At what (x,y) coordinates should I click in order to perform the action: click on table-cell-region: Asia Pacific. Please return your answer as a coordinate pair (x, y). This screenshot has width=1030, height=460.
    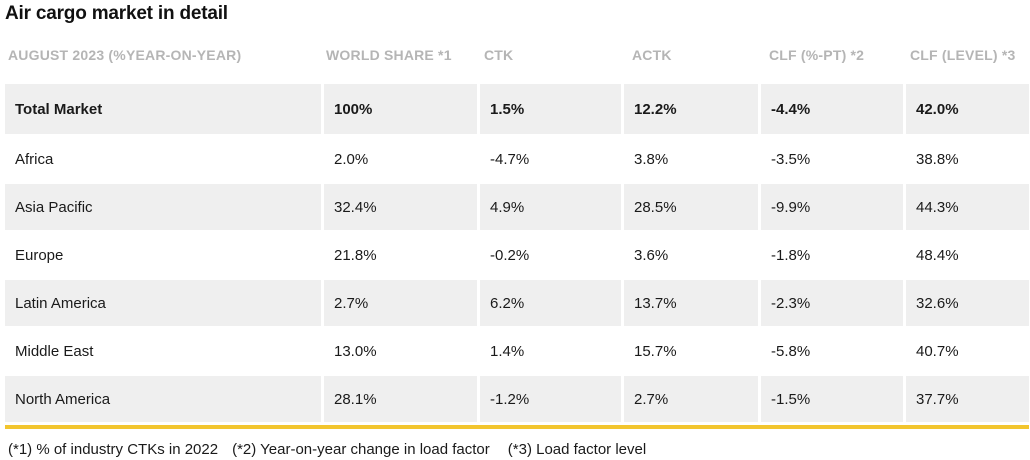
    Looking at the image, I should click on (164, 207).